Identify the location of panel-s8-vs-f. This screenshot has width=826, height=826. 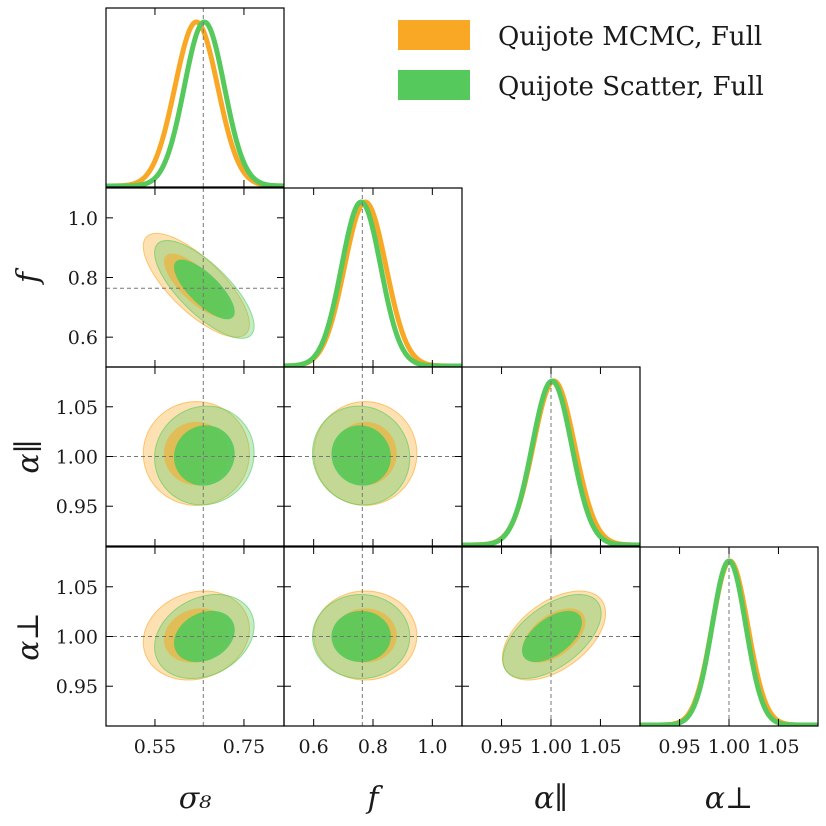
(195, 277).